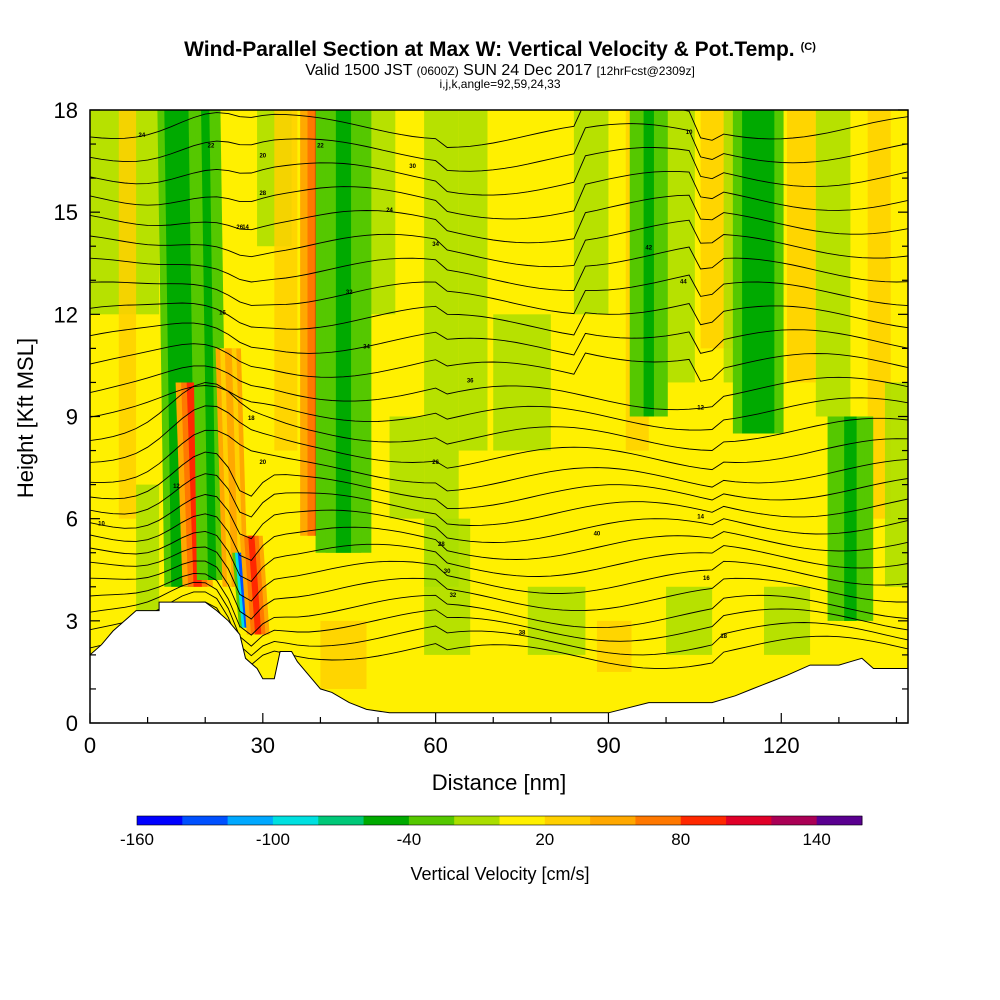 The image size is (1000, 1000). Describe the element at coordinates (544, 839) in the screenshot. I see `colorbar-label: 20` at that location.